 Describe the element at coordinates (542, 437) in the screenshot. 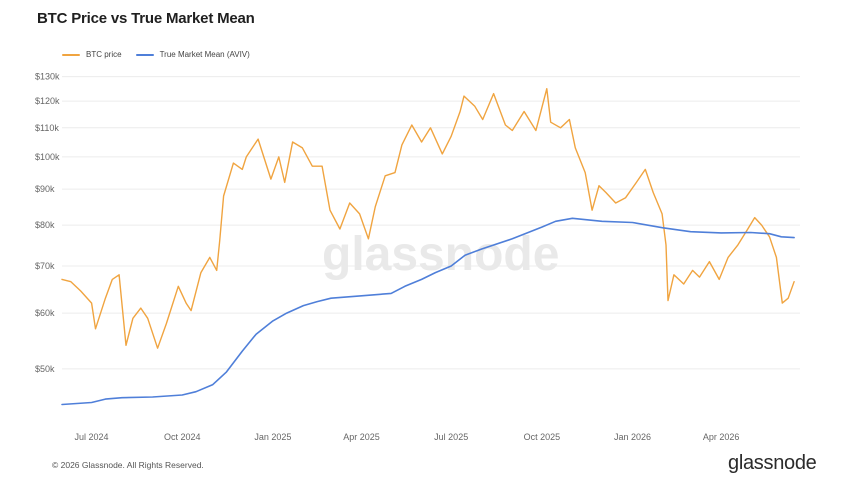

I see `x-tick-label: Oct 2025` at that location.